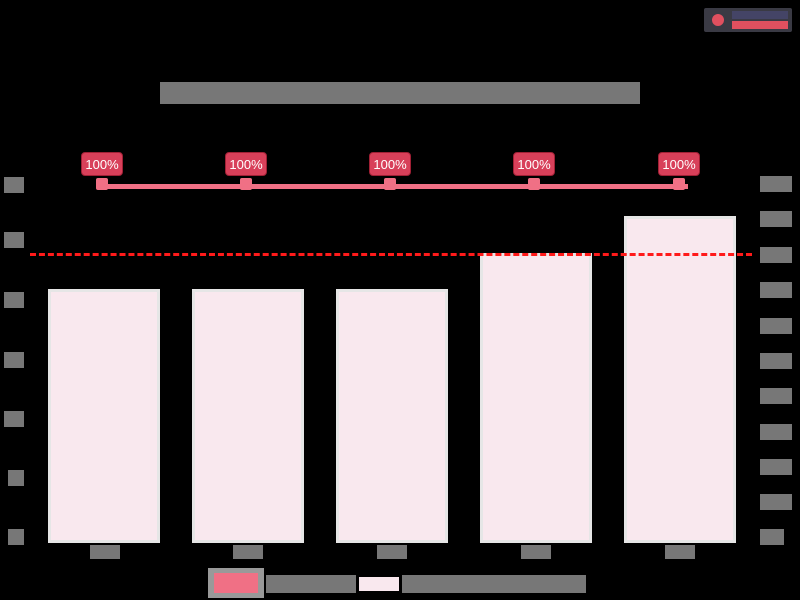 This screenshot has height=600, width=800. I want to click on logo-text-bottom, so click(760, 25).